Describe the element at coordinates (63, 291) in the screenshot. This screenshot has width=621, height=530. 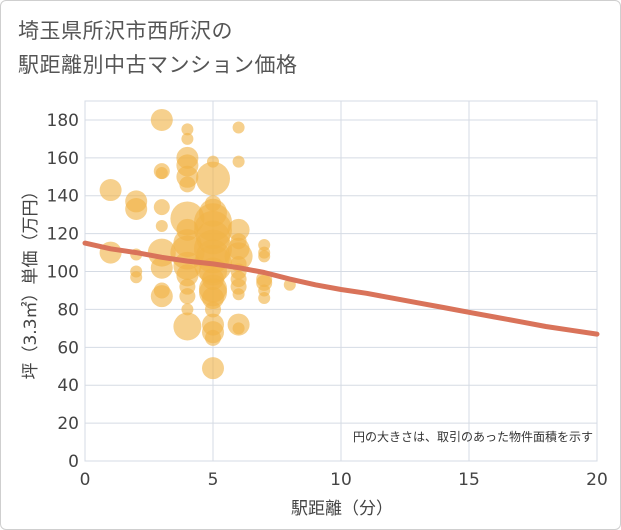
I see `y-axis-ticks: 0 20 40 60 80 100 120 140 160 180` at that location.